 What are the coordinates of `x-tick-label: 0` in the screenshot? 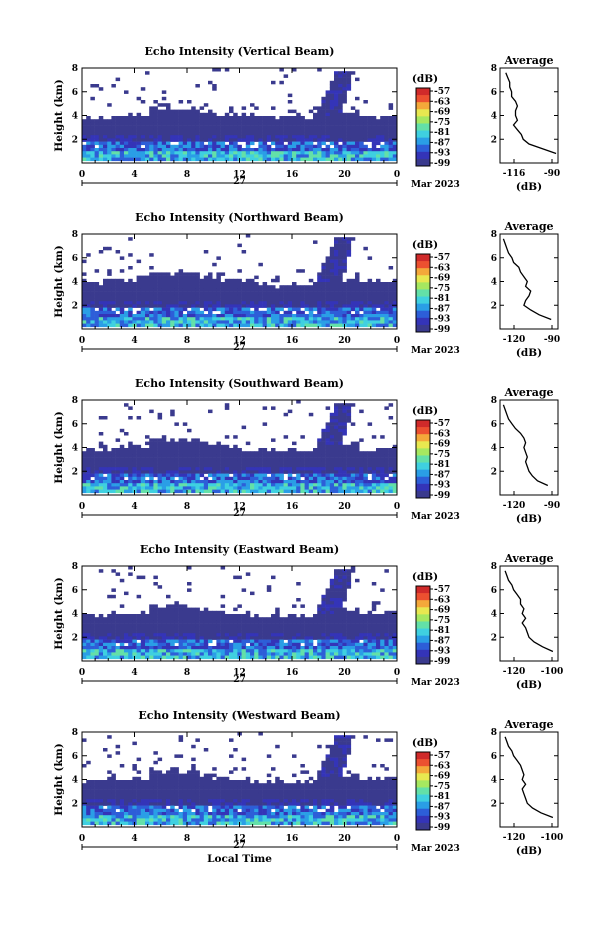 It's located at (82, 175).